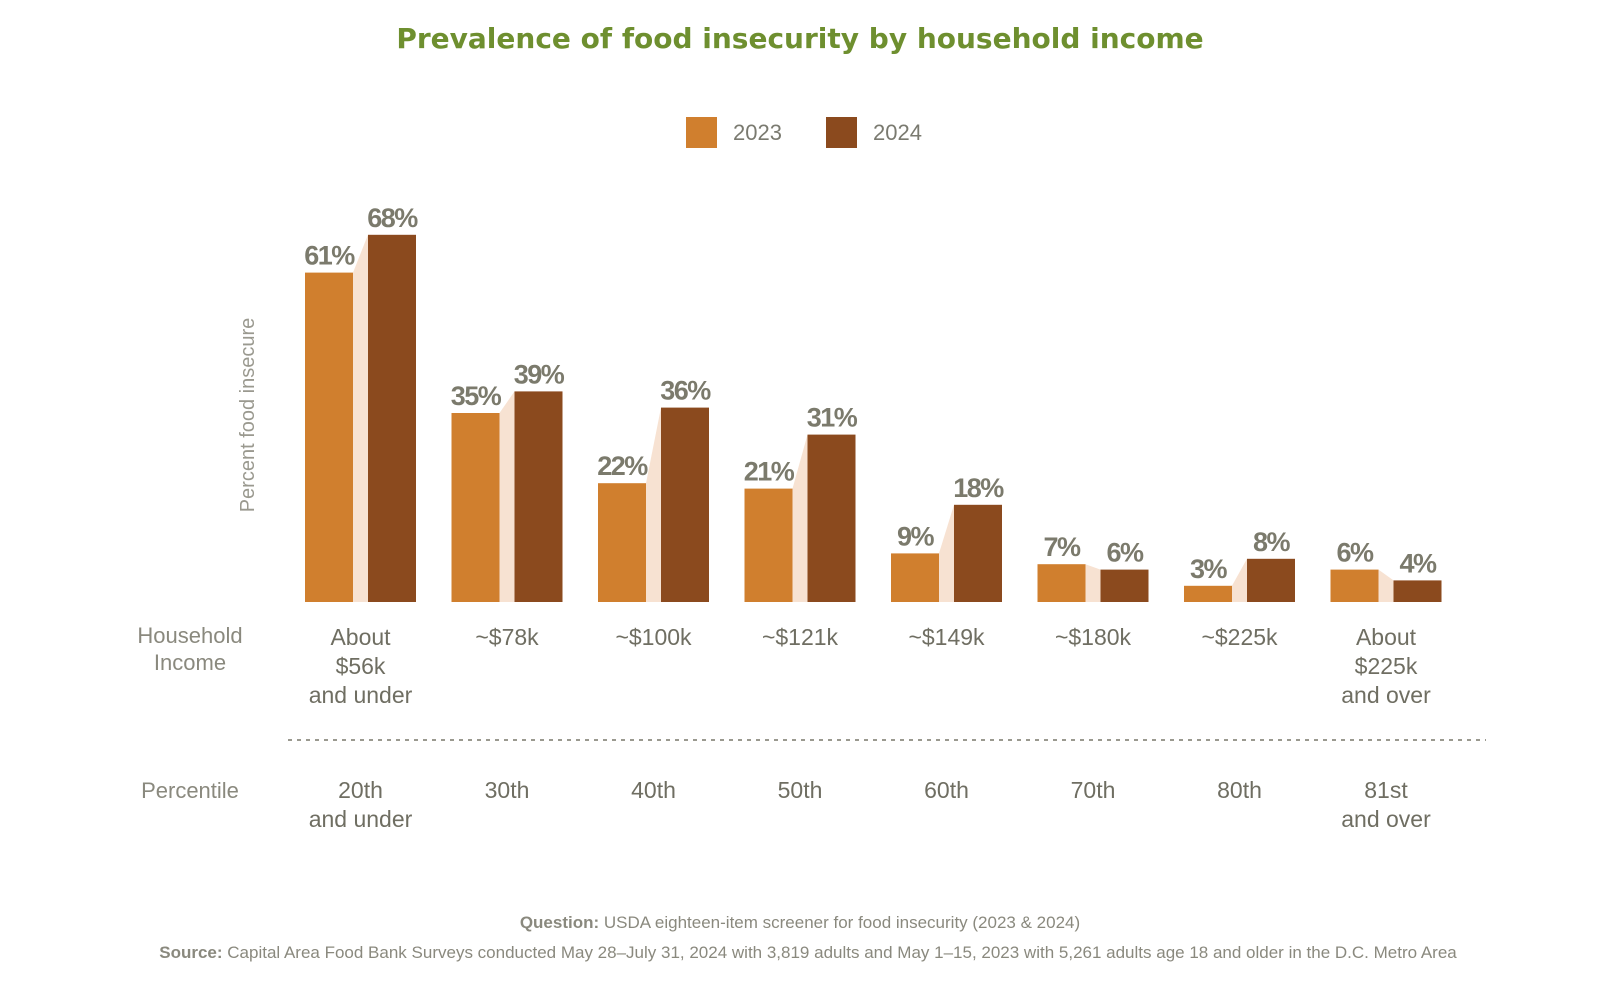 This screenshot has width=1600, height=984. Describe the element at coordinates (622, 466) in the screenshot. I see `value-label-2023: 22%` at that location.